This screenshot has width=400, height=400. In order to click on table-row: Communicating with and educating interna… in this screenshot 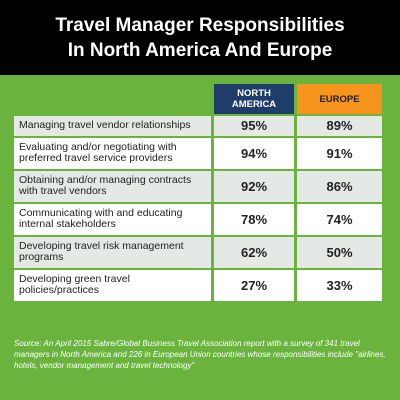, I will do `click(198, 219)`.